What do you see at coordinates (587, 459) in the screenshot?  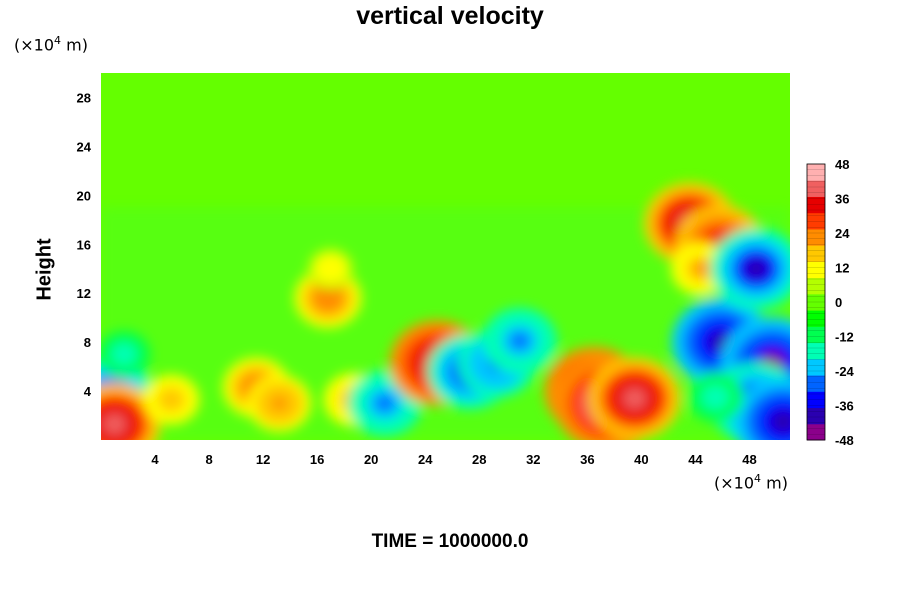 I see `x-tick-label: 36` at bounding box center [587, 459].